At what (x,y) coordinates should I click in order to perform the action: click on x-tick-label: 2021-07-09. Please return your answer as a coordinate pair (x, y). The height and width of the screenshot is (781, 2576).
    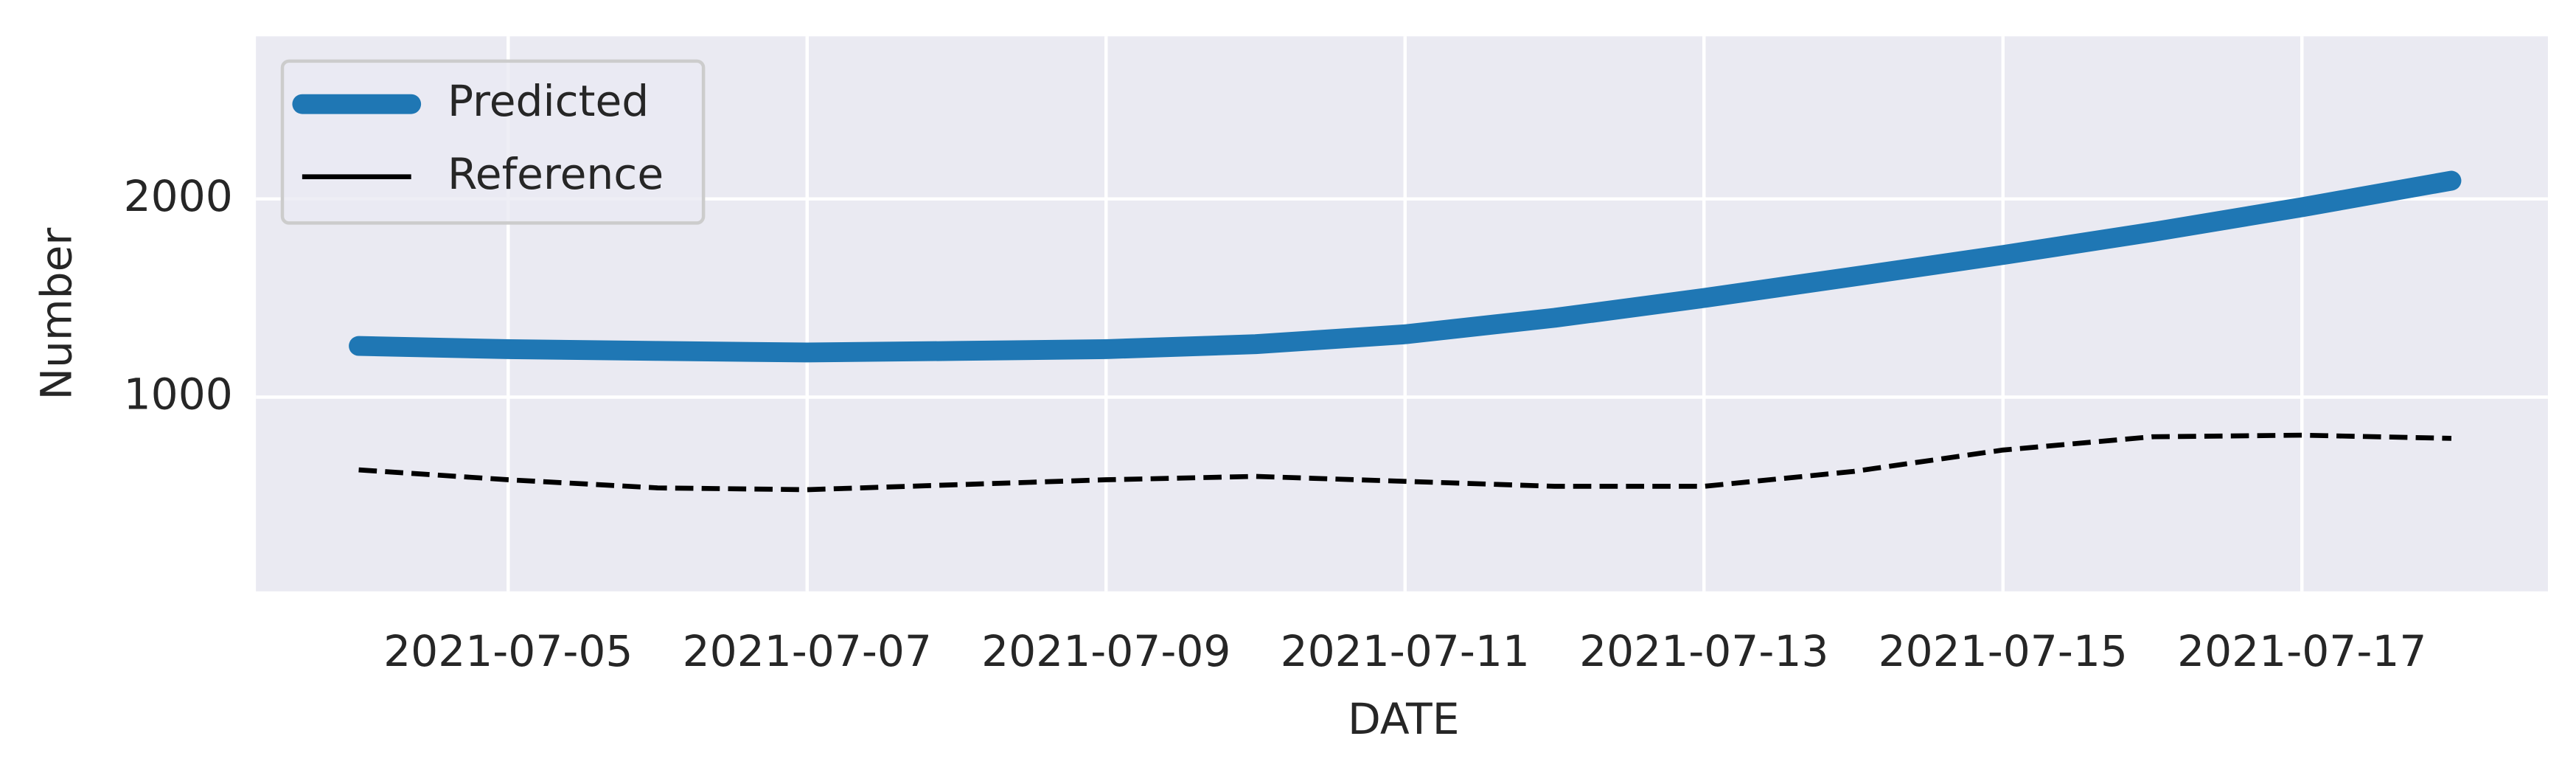
    Looking at the image, I should click on (1105, 651).